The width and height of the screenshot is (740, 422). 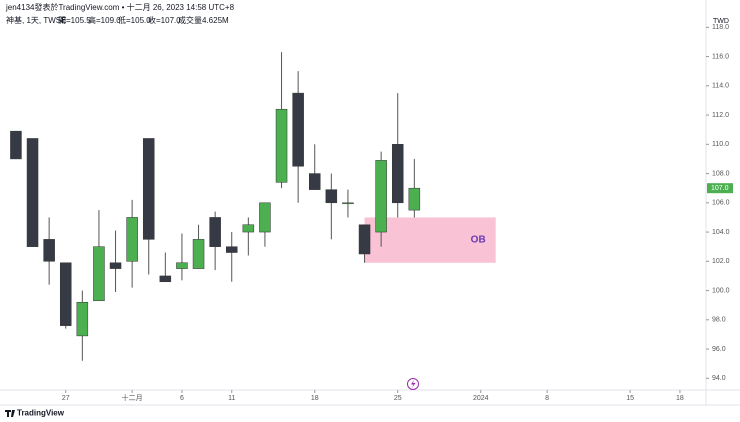 What do you see at coordinates (630, 398) in the screenshot?
I see `x-tick-label: 15` at bounding box center [630, 398].